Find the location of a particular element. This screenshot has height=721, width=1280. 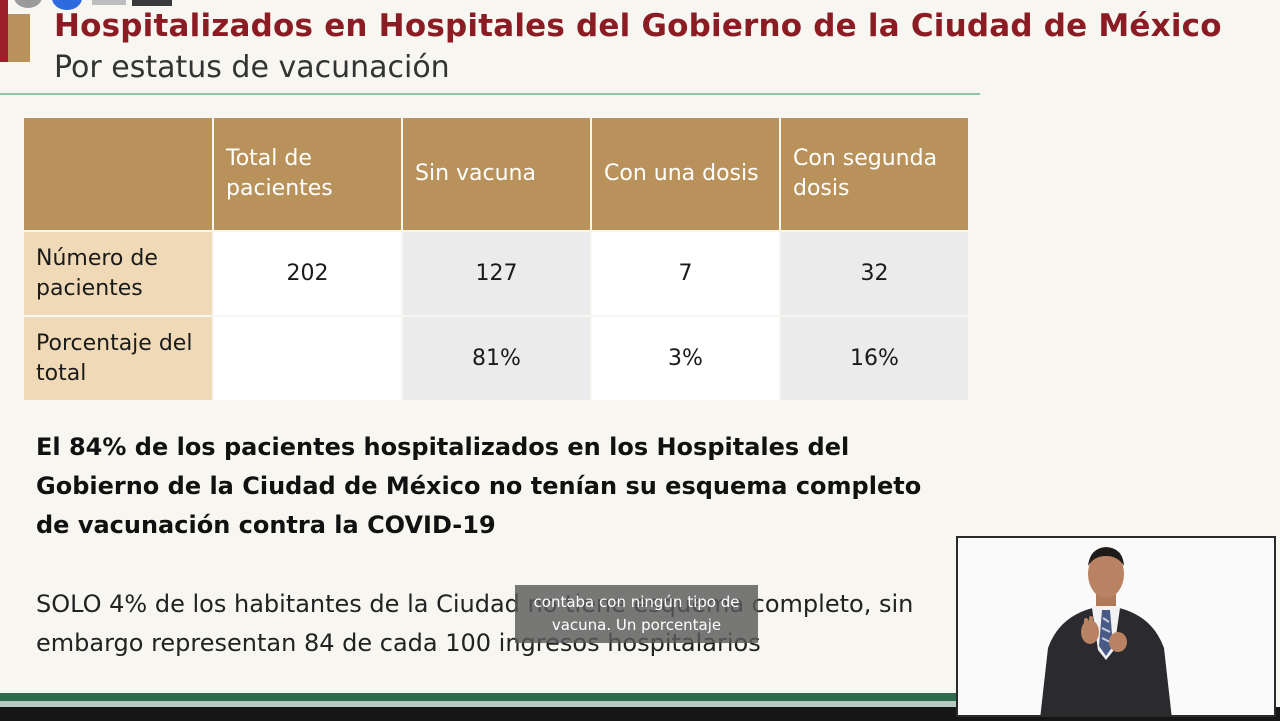

cell-total-pct is located at coordinates (307, 358).